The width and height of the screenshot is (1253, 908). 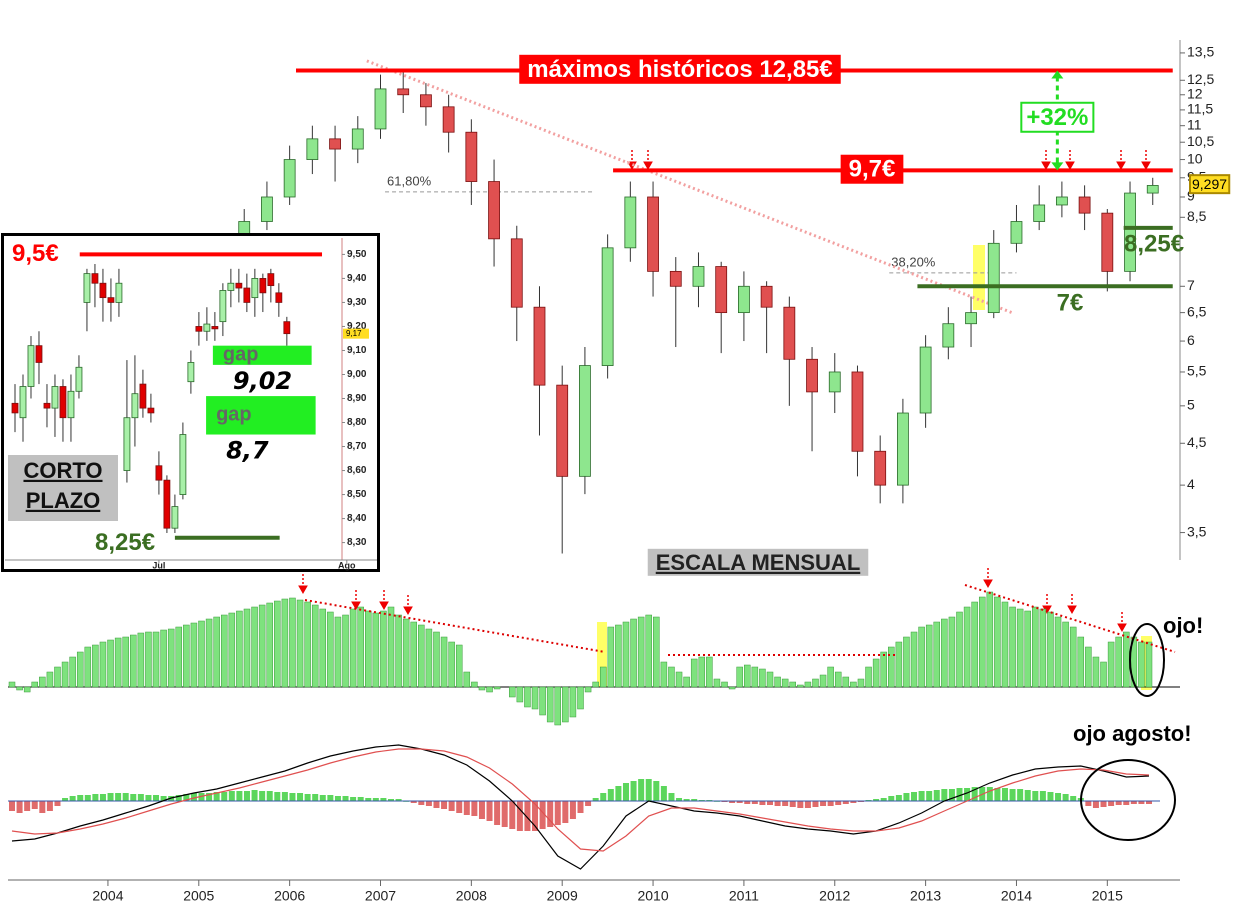 I want to click on x-tick-label: 2005, so click(x=198, y=896).